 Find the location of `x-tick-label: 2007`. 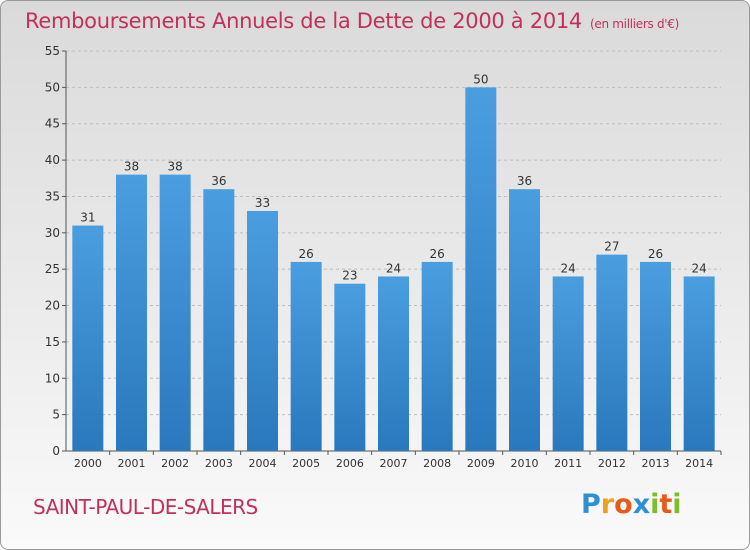

x-tick-label: 2007 is located at coordinates (394, 463).